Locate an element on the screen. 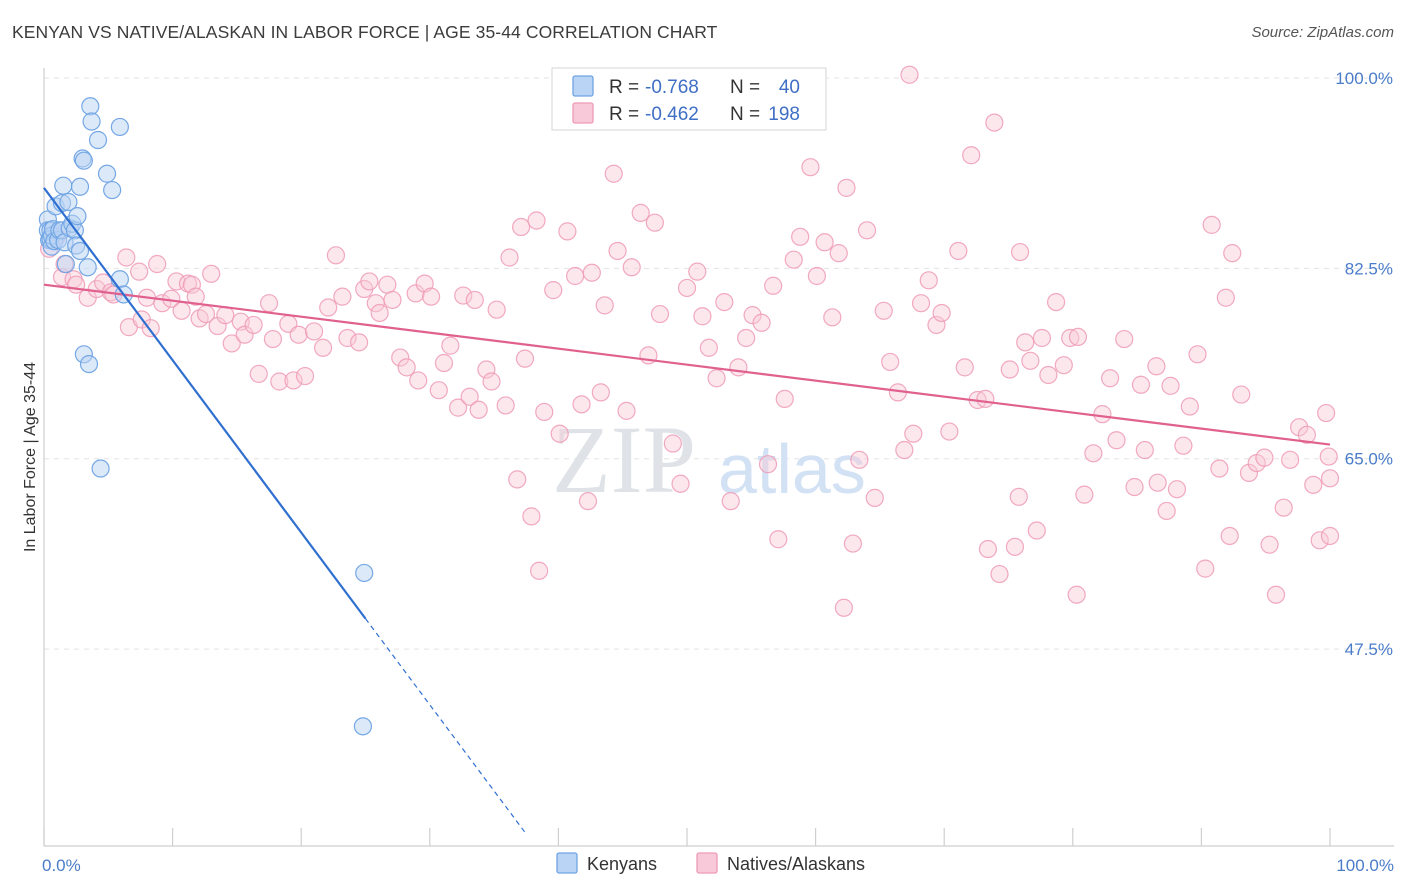 The height and width of the screenshot is (892, 1406). x-tick-label-max: 100.0% is located at coordinates (1365, 865).